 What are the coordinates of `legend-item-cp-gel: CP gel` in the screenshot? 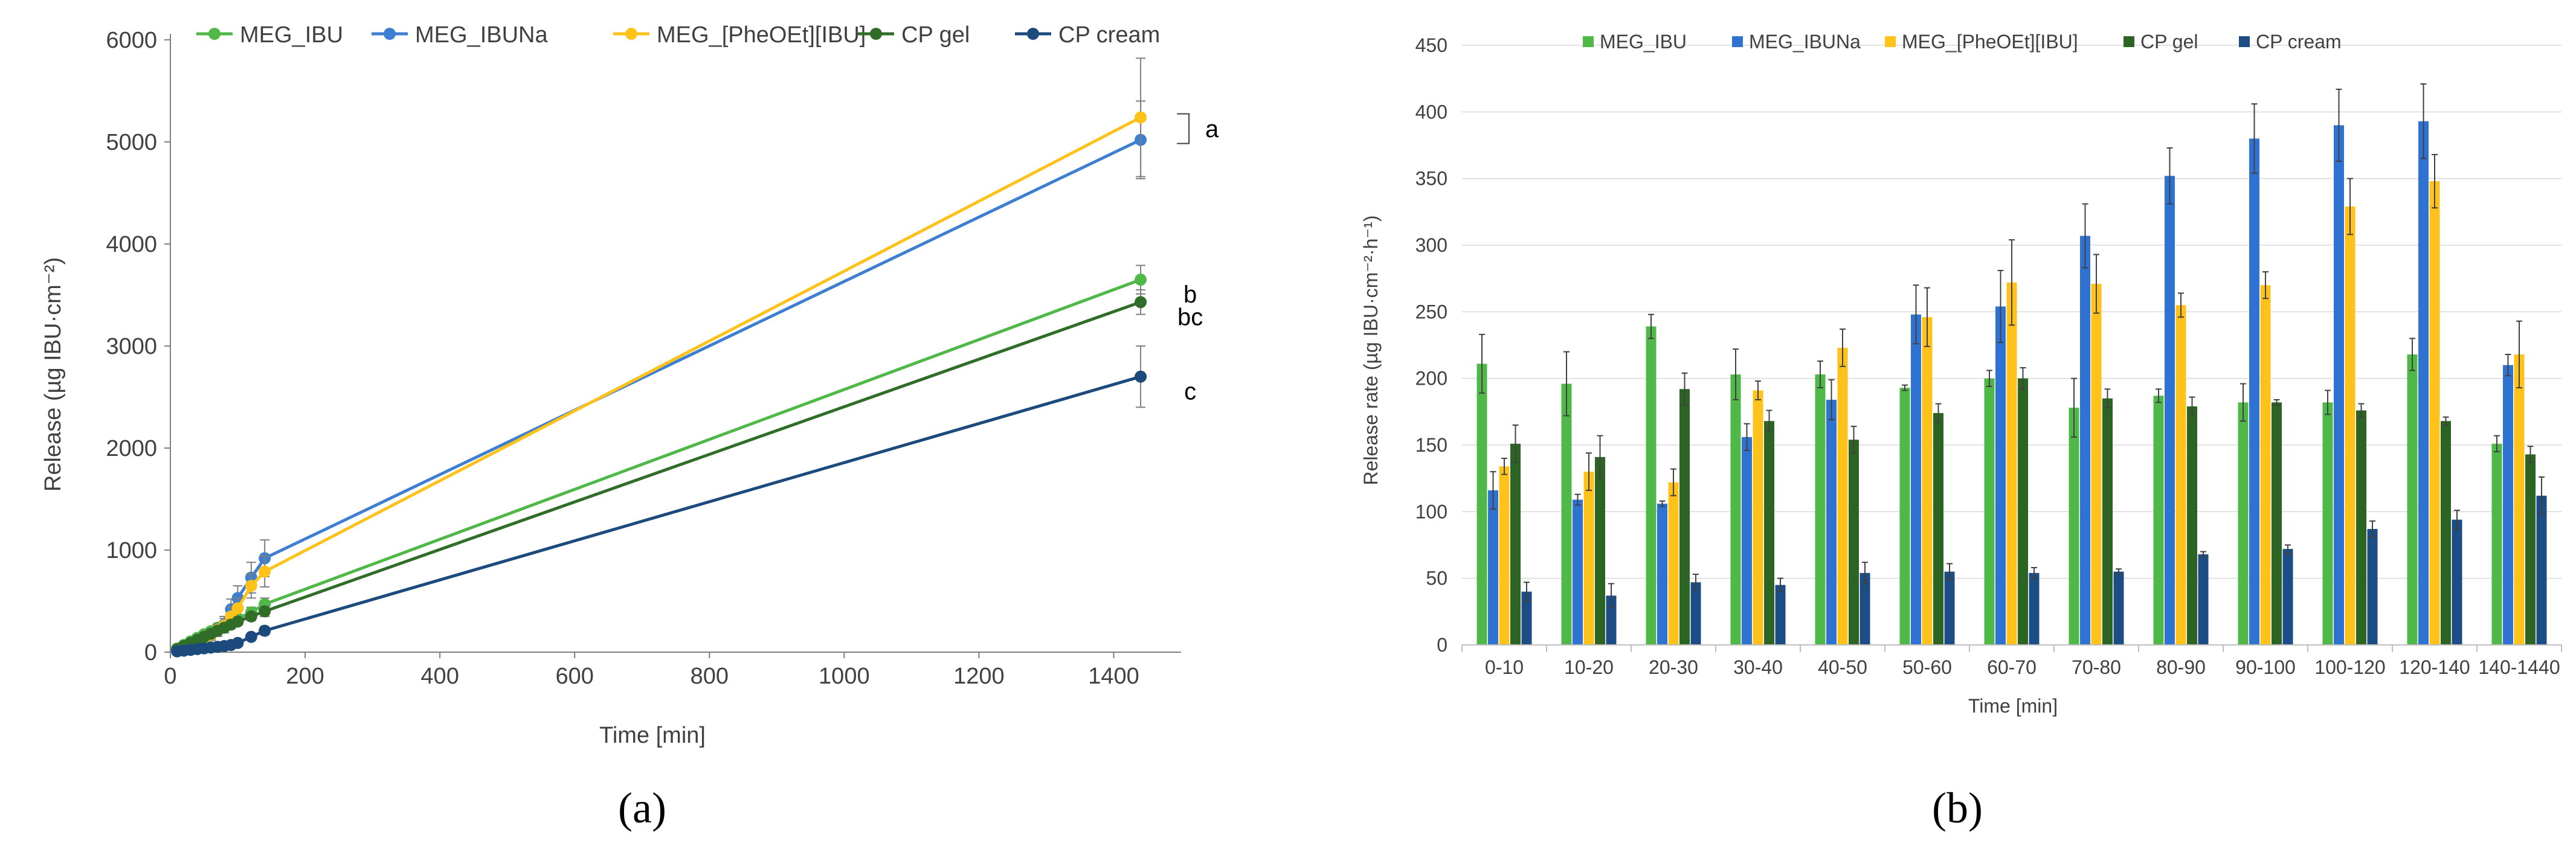 It's located at (914, 35).